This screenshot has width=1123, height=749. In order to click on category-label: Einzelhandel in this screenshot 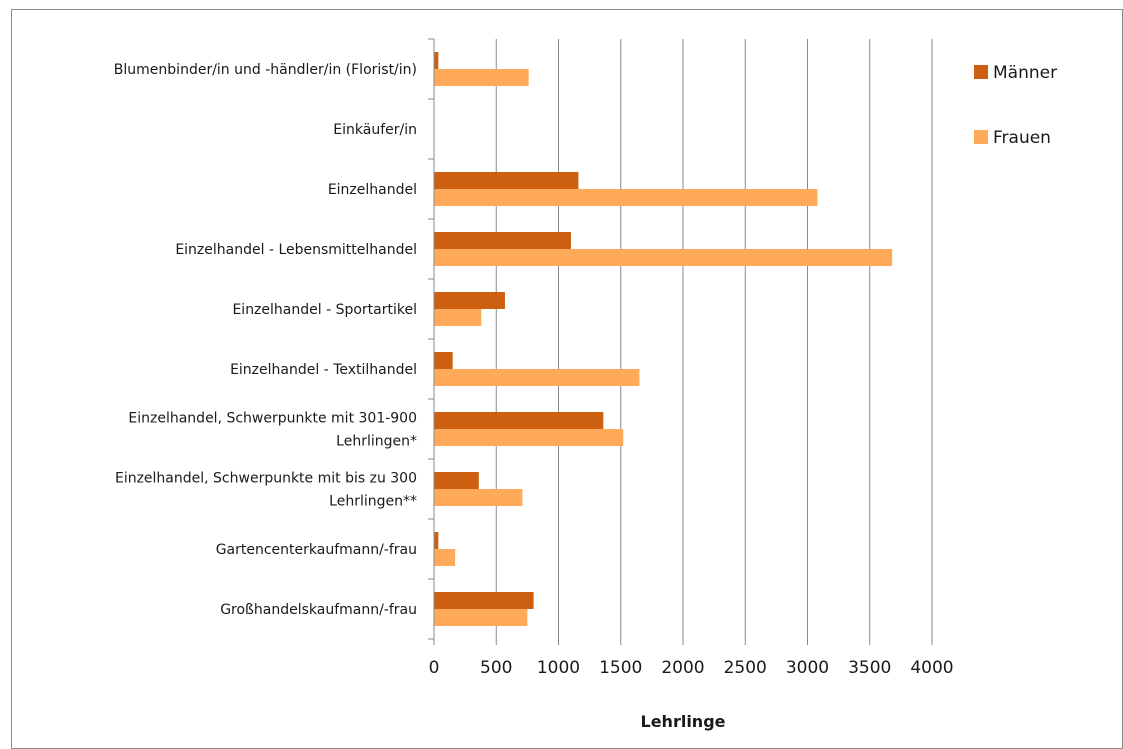, I will do `click(372, 190)`.